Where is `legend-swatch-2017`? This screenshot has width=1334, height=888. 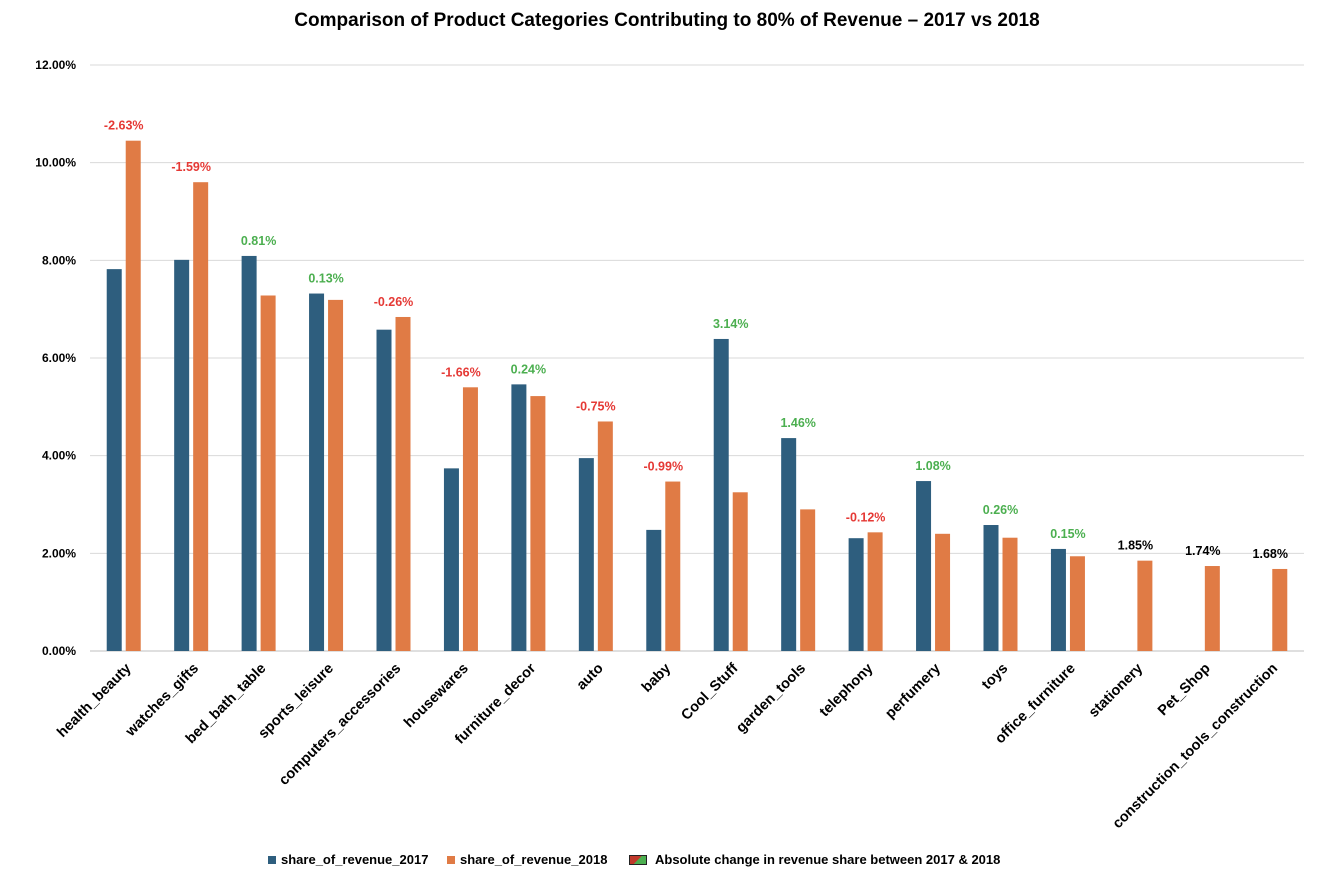
legend-swatch-2017 is located at coordinates (272, 859).